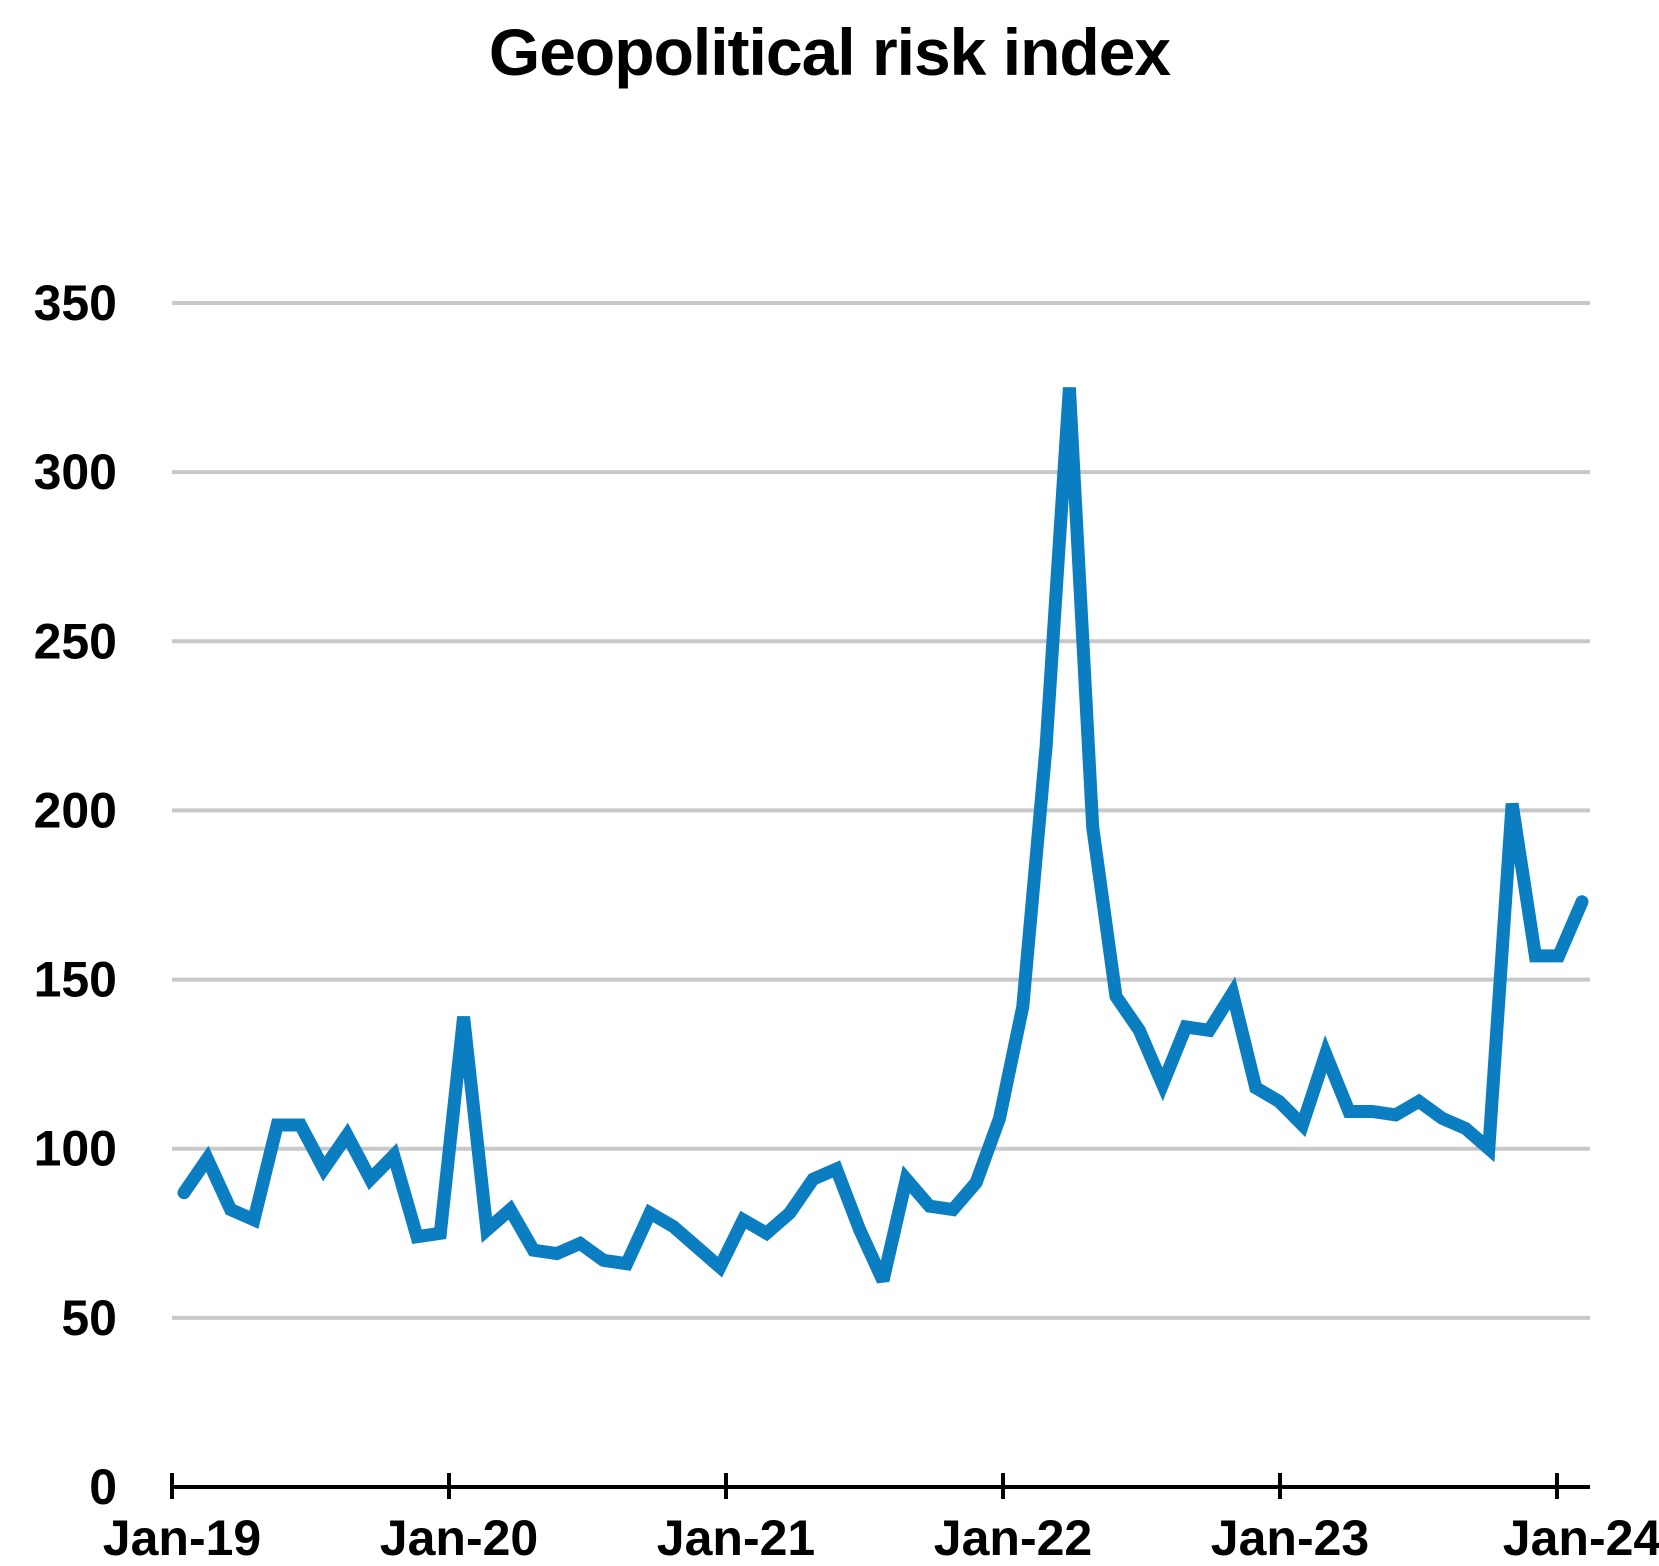 Image resolution: width=1659 pixels, height=1566 pixels. What do you see at coordinates (881, 1538) in the screenshot?
I see `x-axis-labels: Jan-19 Jan-20 Jan-21 Jan-22 Jan-23 Jan-24` at bounding box center [881, 1538].